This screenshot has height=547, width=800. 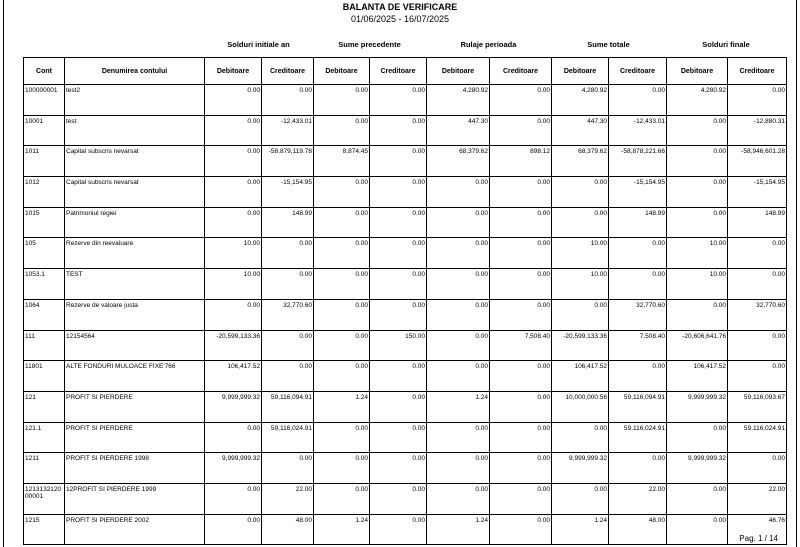 I want to click on amount-cell: 447.30, so click(x=458, y=130).